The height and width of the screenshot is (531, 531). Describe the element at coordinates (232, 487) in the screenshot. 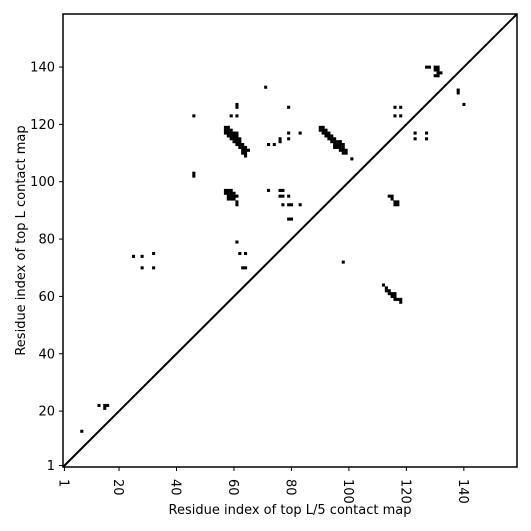

I see `x-tick-label: 60` at that location.